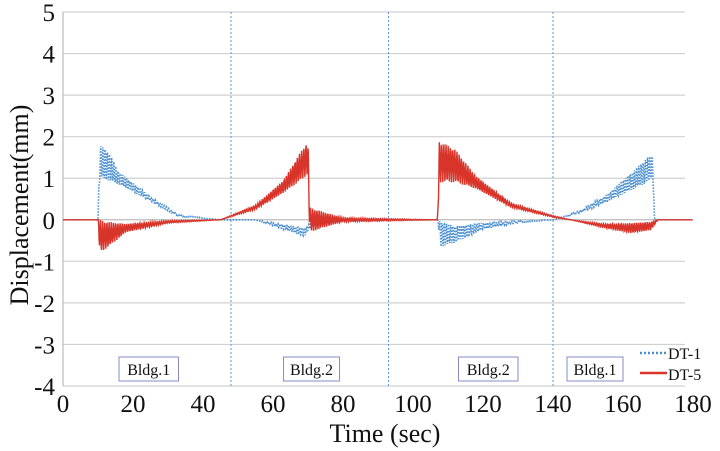  What do you see at coordinates (670, 365) in the screenshot?
I see `legend: DT-1 DT-5` at bounding box center [670, 365].